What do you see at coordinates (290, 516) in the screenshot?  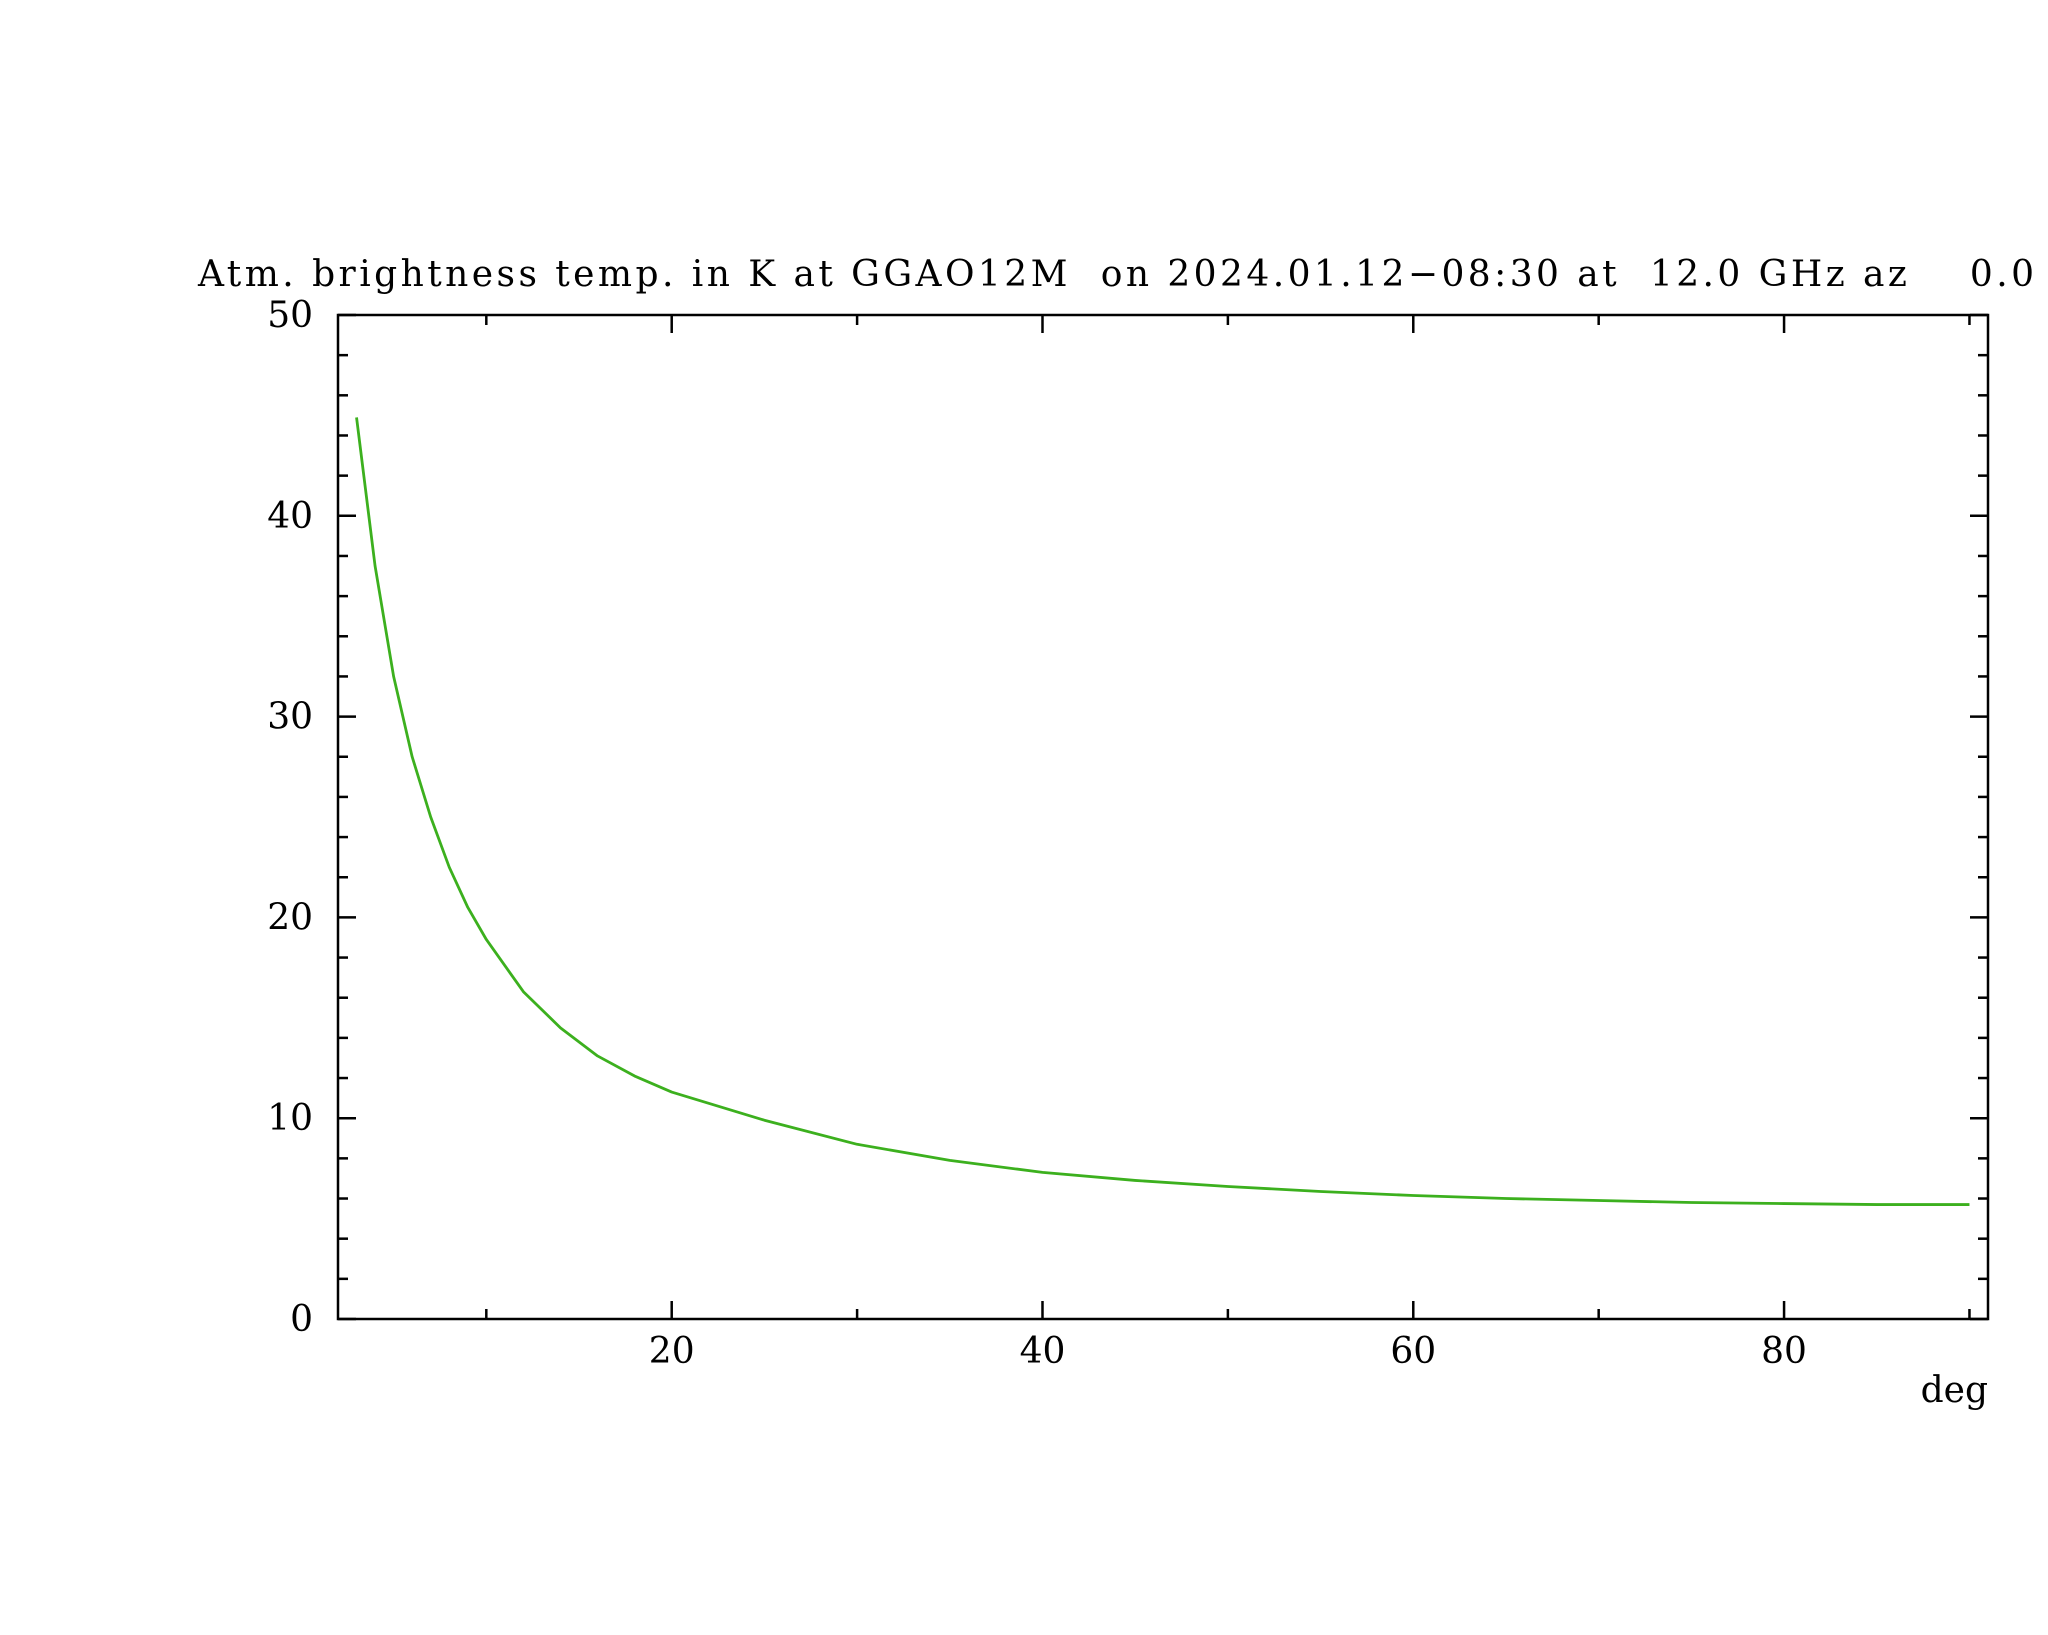 I see `y-tick-label: 40` at bounding box center [290, 516].